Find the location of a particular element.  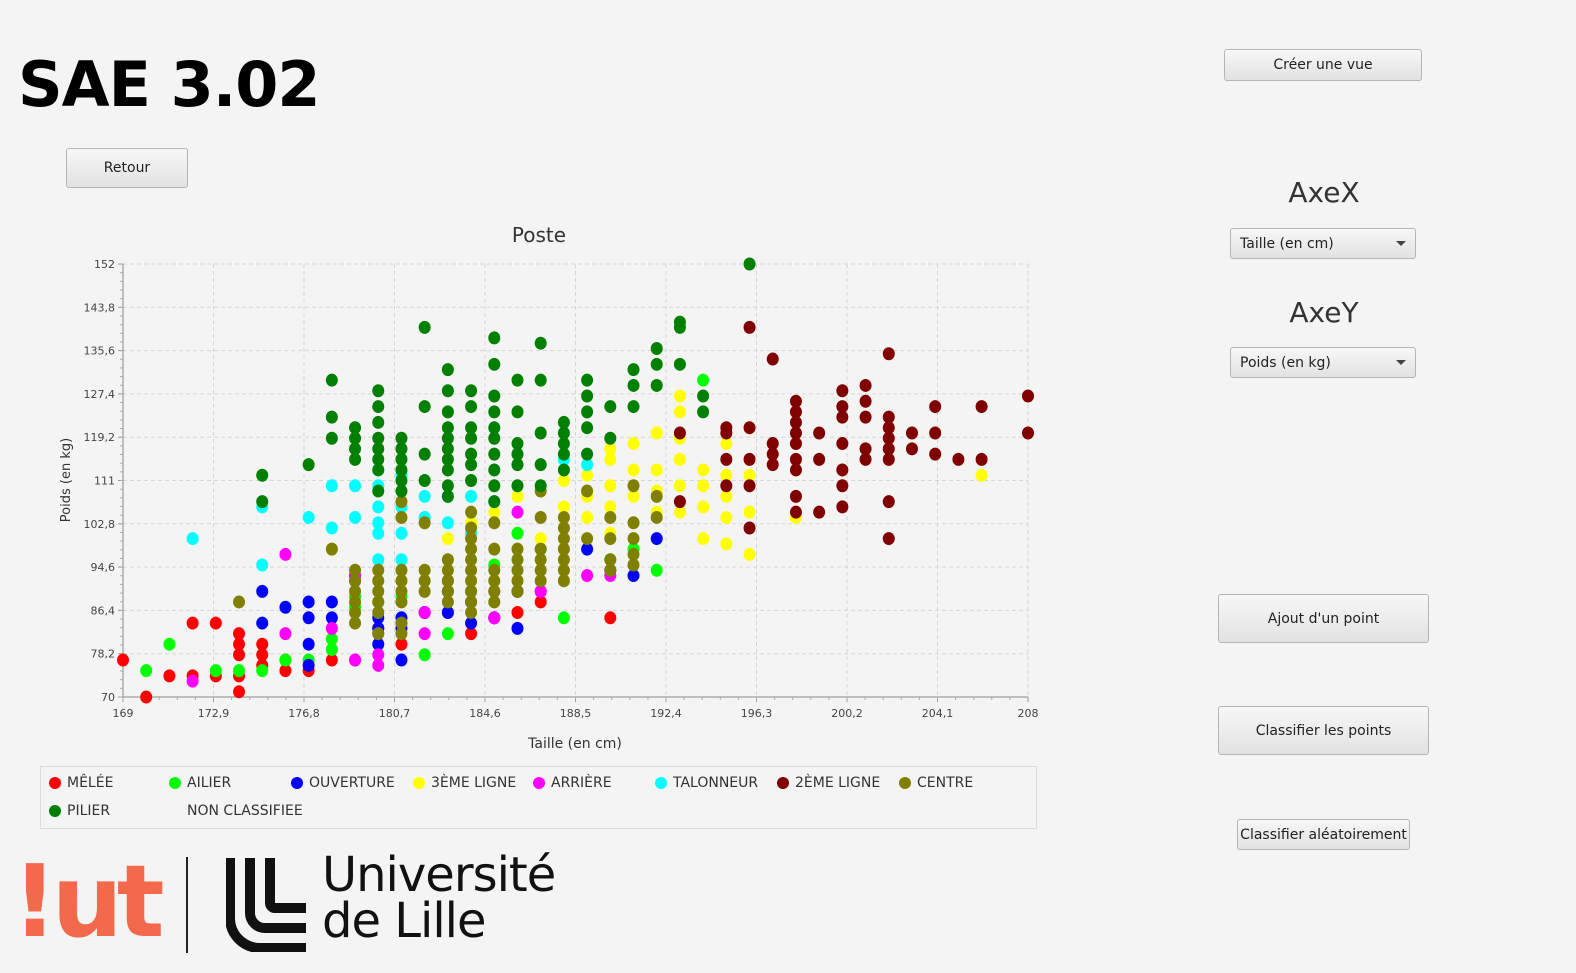

university-name-logo: Université de Lille is located at coordinates (439, 898).